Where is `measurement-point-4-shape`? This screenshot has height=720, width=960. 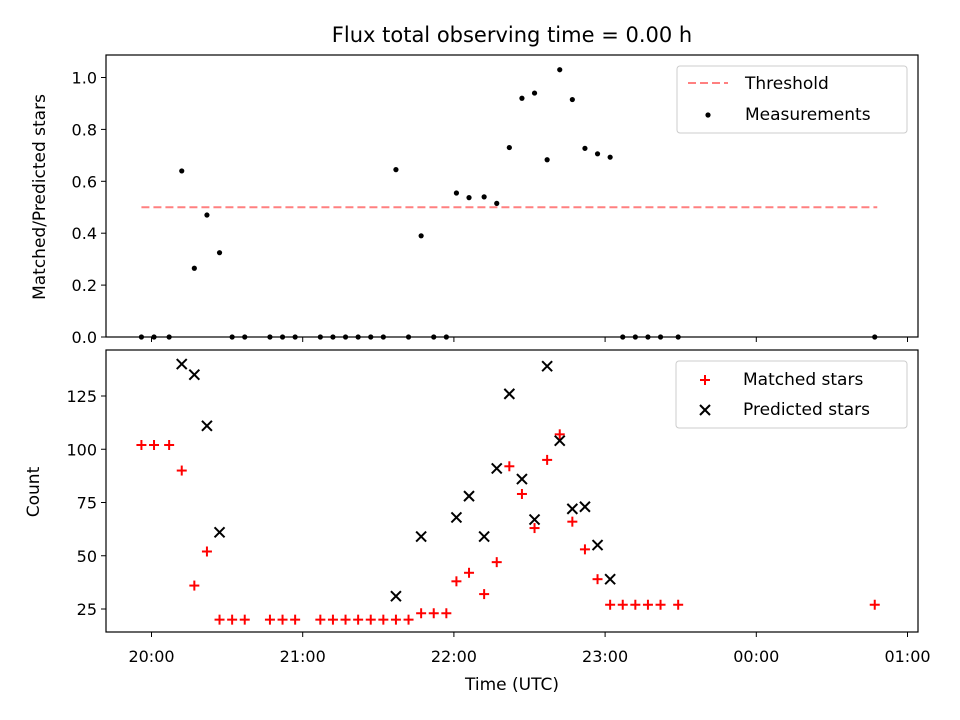 measurement-point-4-shape is located at coordinates (194, 268).